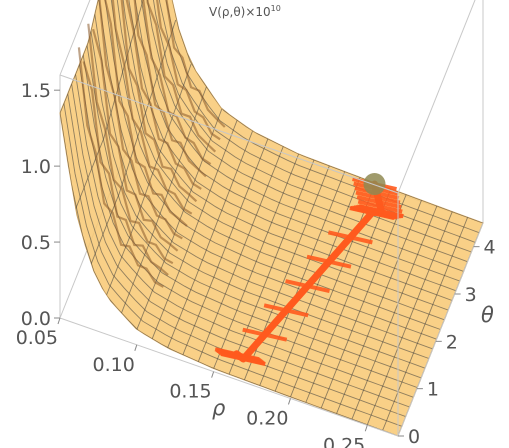 The width and height of the screenshot is (509, 448). What do you see at coordinates (36, 91) in the screenshot?
I see `z-tick-label: 1.5` at bounding box center [36, 91].